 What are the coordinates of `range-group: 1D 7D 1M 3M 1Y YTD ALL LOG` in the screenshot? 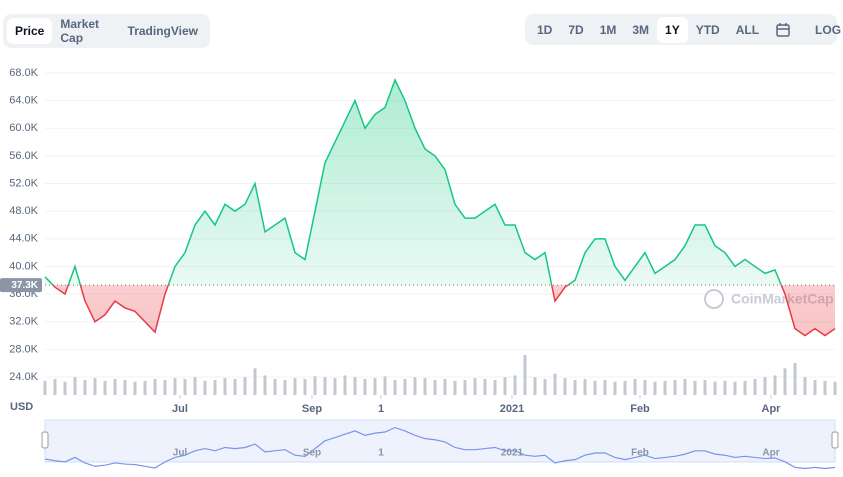 It's located at (683, 29).